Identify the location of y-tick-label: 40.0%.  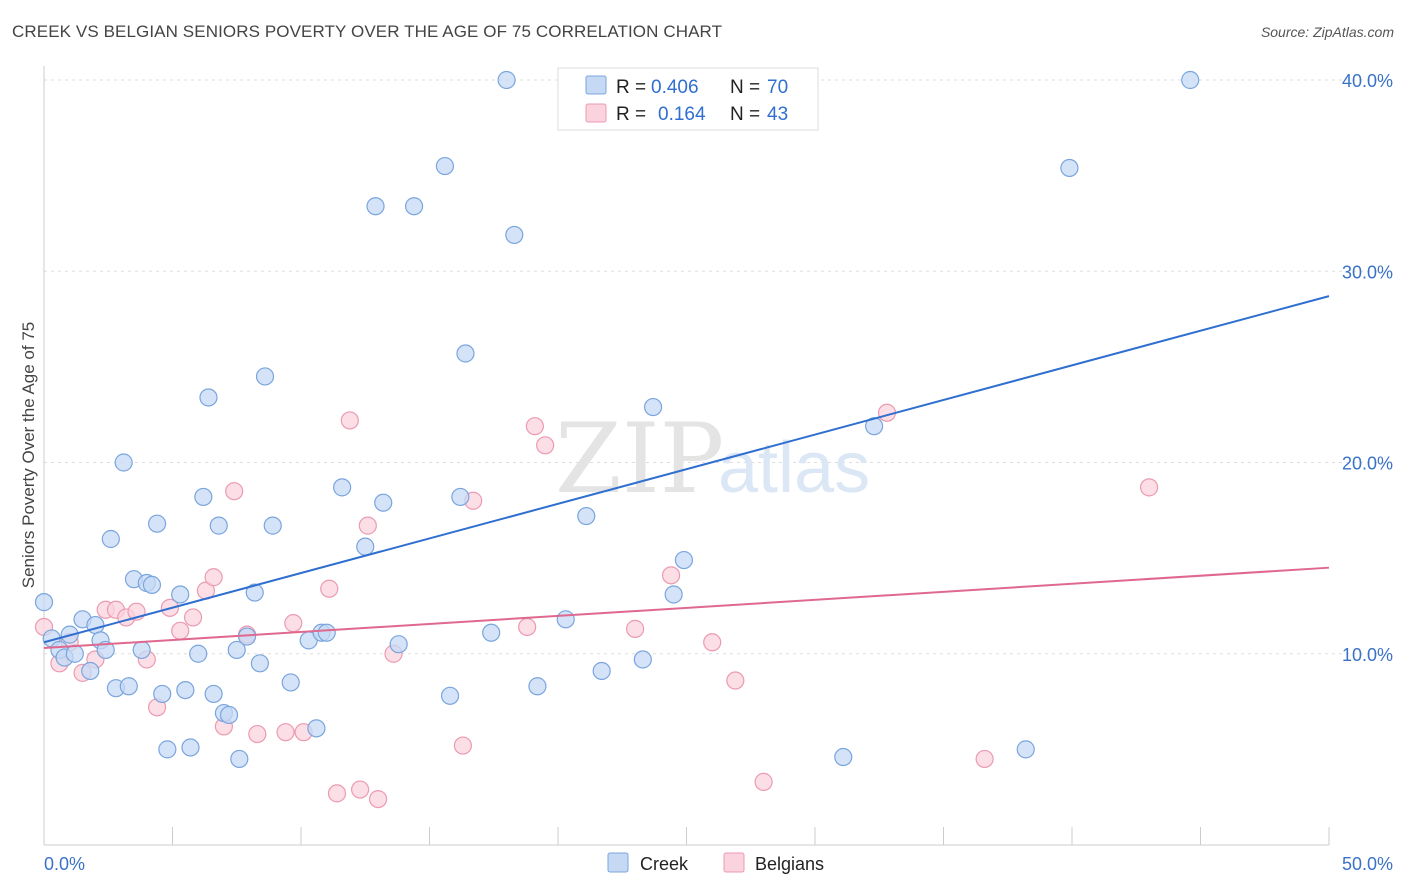
(1367, 81).